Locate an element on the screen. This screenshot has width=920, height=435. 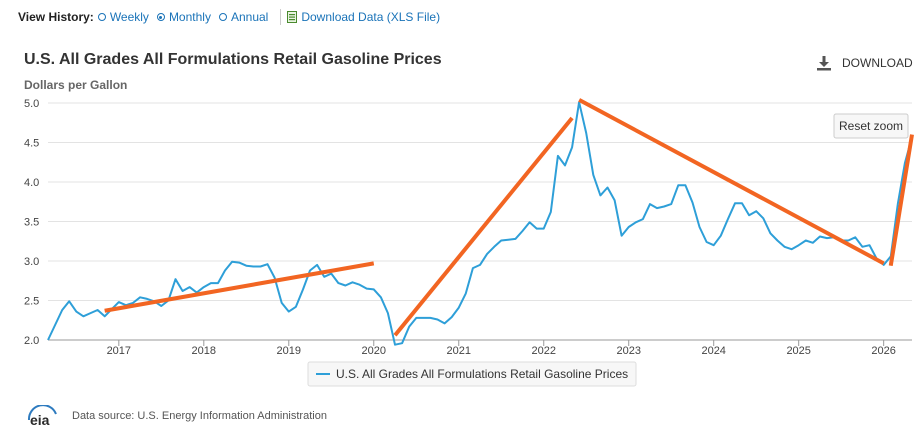
radio-weekly: Weekly is located at coordinates (123, 17).